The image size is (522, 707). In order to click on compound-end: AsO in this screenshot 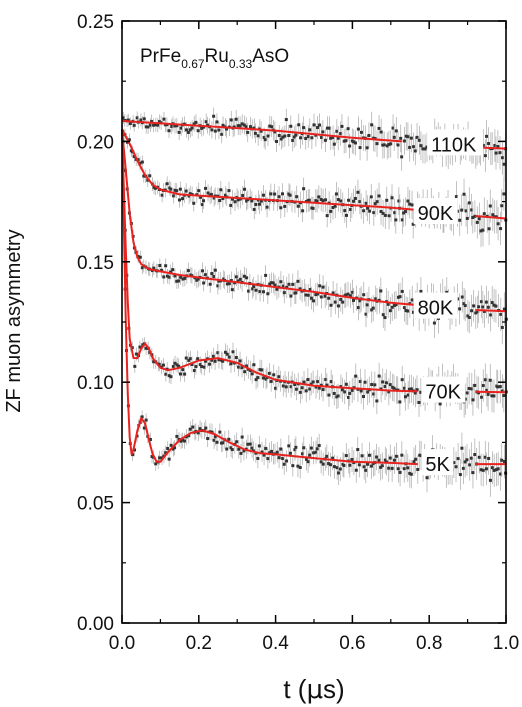, I will do `click(270, 56)`.